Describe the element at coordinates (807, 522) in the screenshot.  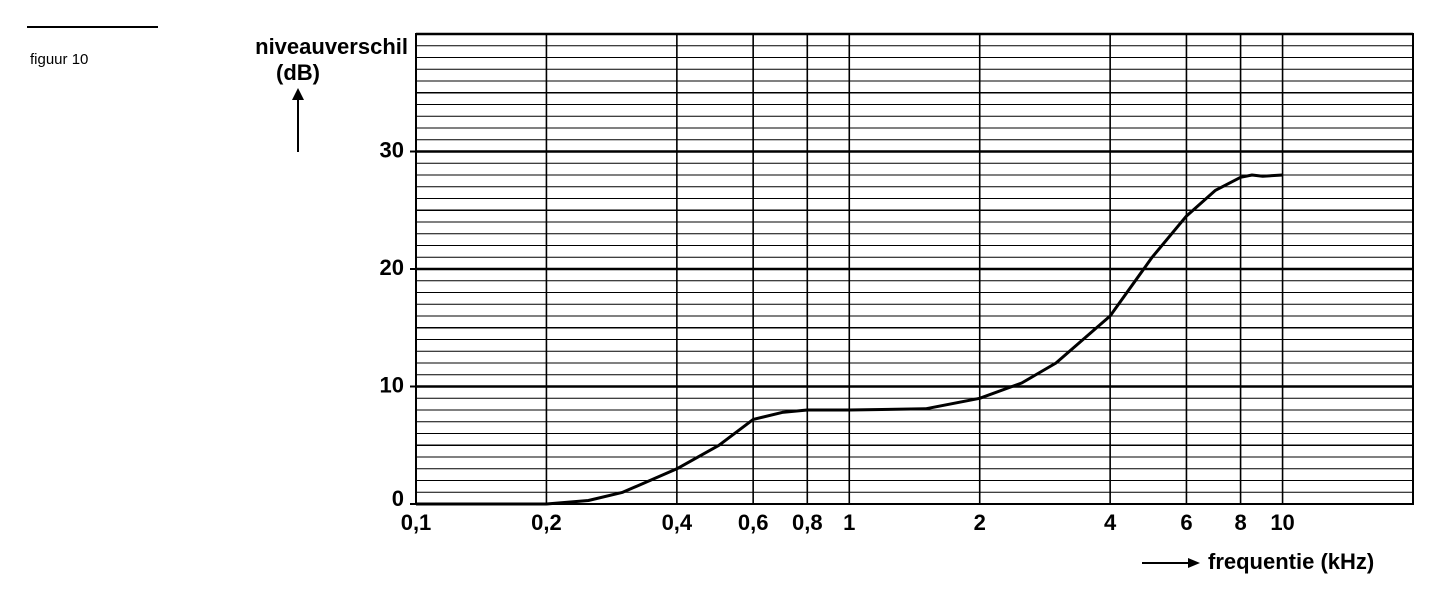
I see `x-tick-label: 0,8` at that location.